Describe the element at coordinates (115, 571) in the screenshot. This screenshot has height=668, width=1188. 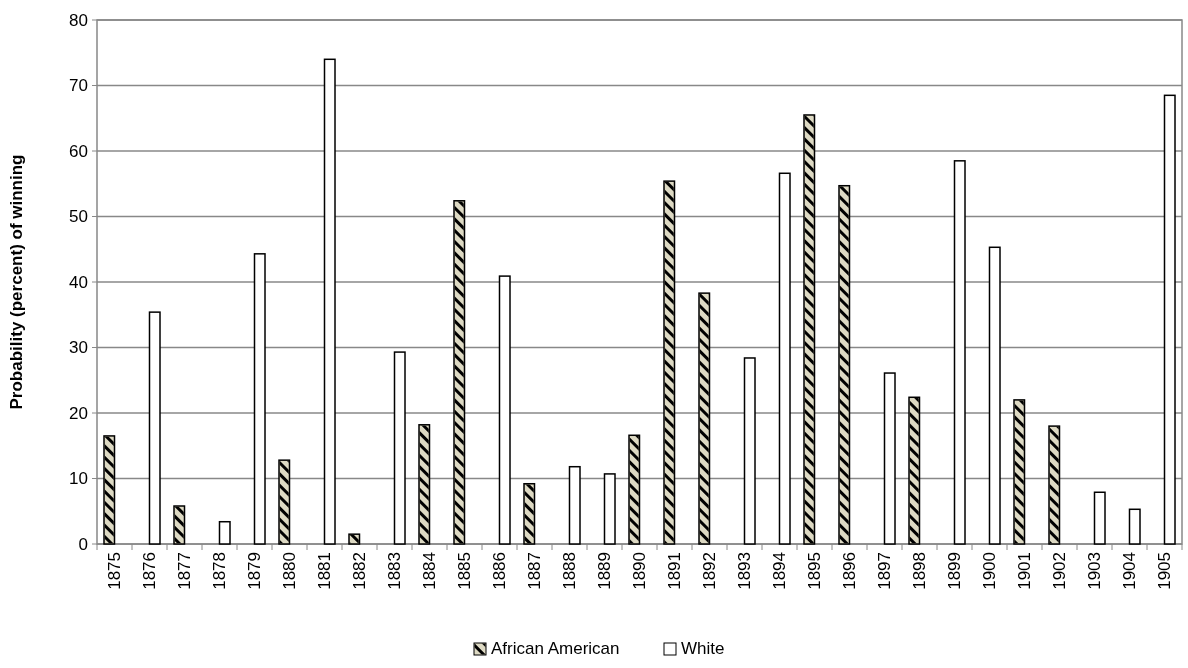
I see `x-tick-label: 1875` at that location.